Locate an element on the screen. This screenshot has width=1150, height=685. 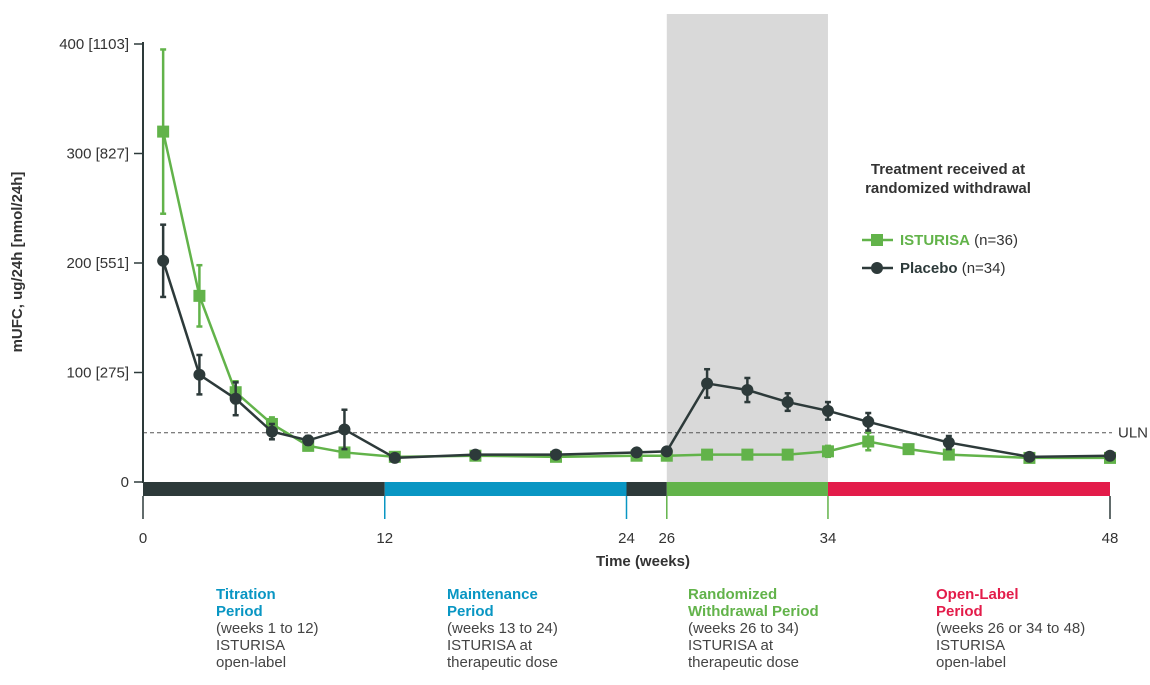
legend-series-name: Placebo is located at coordinates (929, 268).